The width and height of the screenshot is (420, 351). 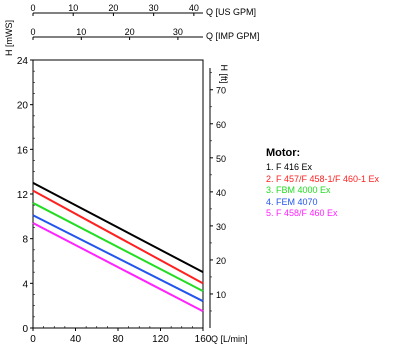 I want to click on right-axis-tick-label: 30, so click(x=221, y=227).